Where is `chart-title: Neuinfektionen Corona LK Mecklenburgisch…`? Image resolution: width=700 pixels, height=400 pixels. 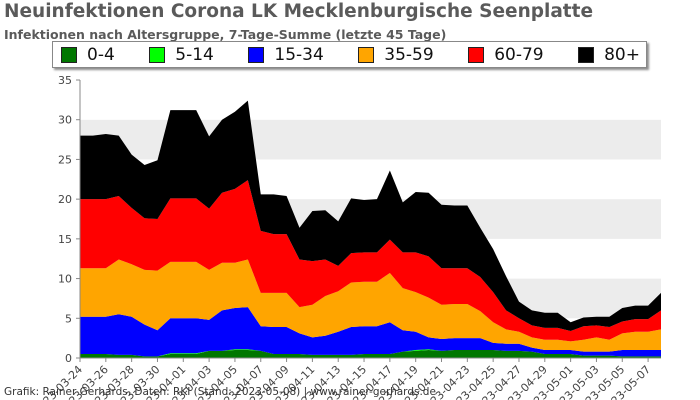 chart-title: Neuinfektionen Corona LK Mecklenburgisch… is located at coordinates (299, 11).